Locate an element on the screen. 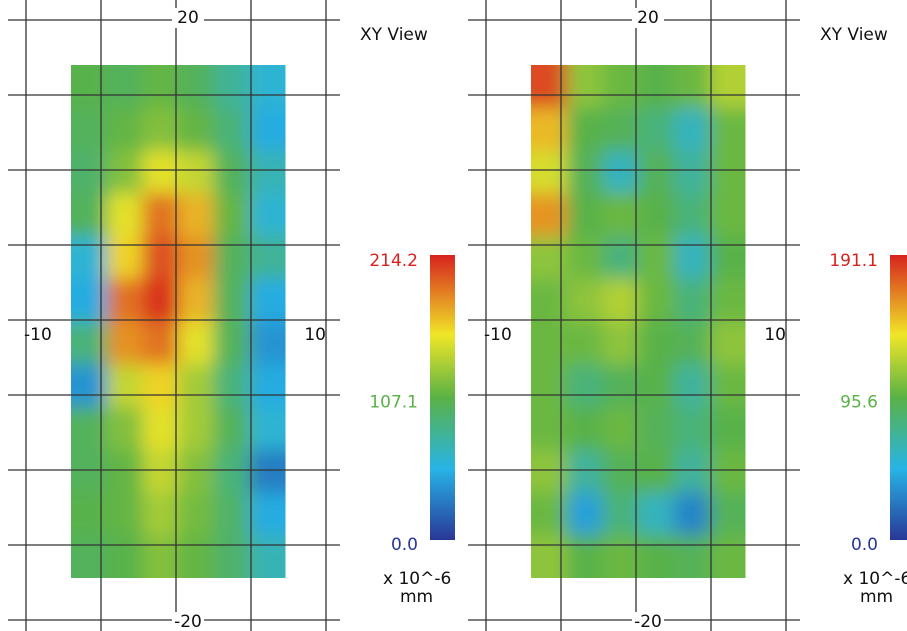 Image resolution: width=907 pixels, height=631 pixels. x-tick-label: -10 is located at coordinates (38, 335).